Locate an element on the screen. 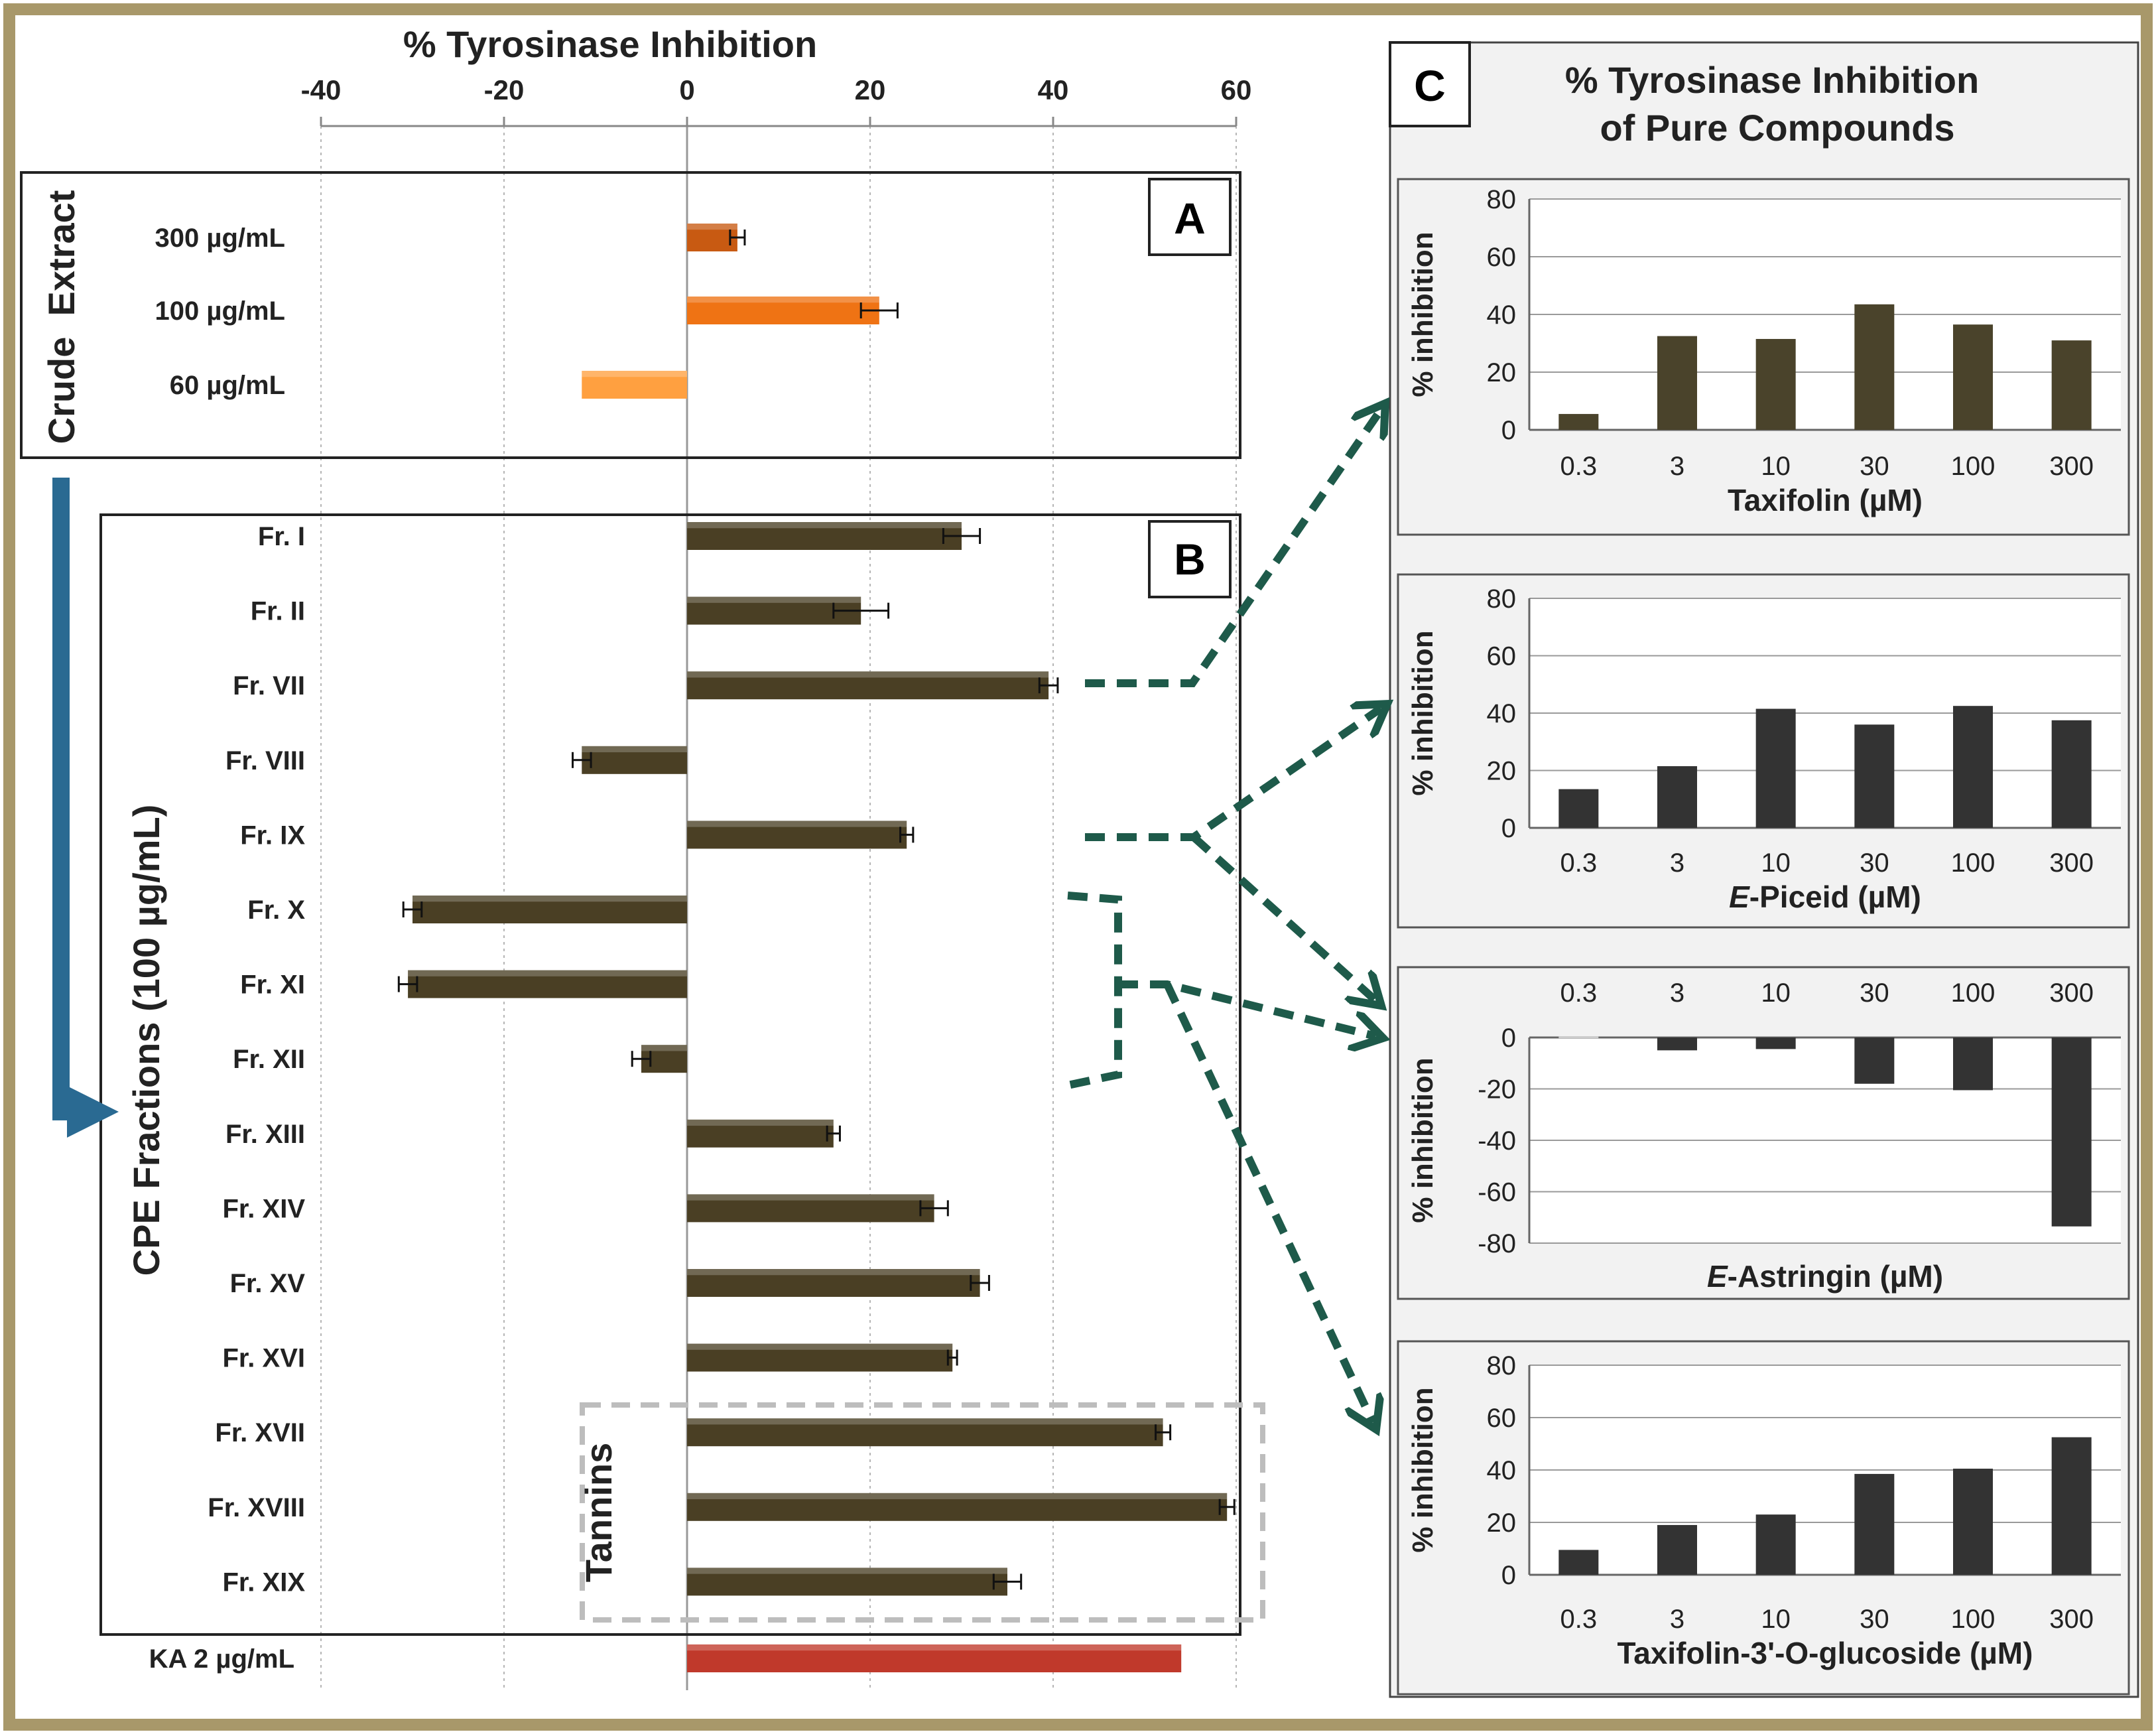 This screenshot has height=1734, width=2156. fraction-2-bar is located at coordinates (868, 685).